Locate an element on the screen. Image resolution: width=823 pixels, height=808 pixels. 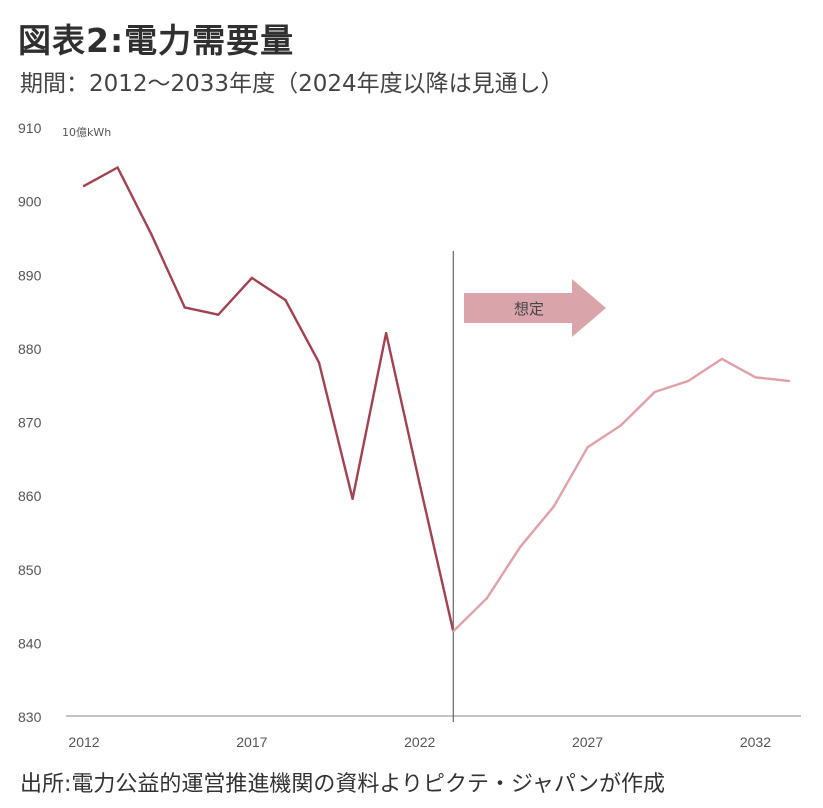
chart-title: 図表2:電力需要量 is located at coordinates (156, 40).